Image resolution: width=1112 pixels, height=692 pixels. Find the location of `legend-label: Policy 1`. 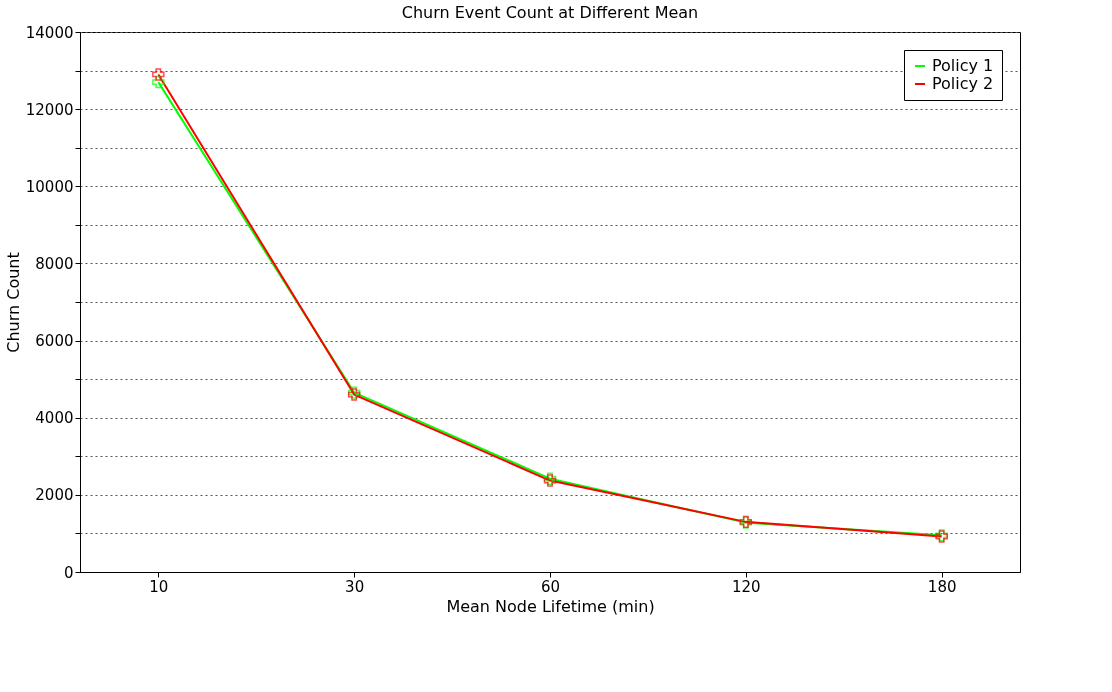

legend-label: Policy 1 is located at coordinates (963, 65).